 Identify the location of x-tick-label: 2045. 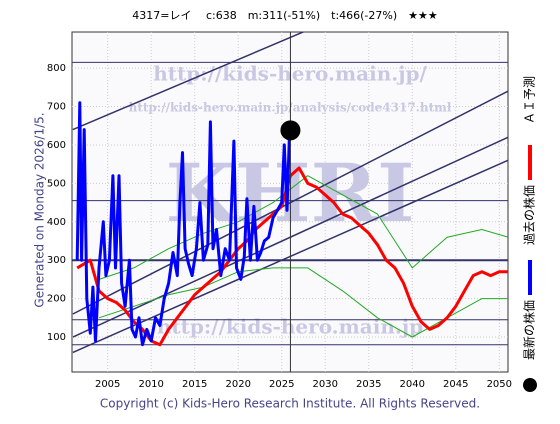
(455, 384).